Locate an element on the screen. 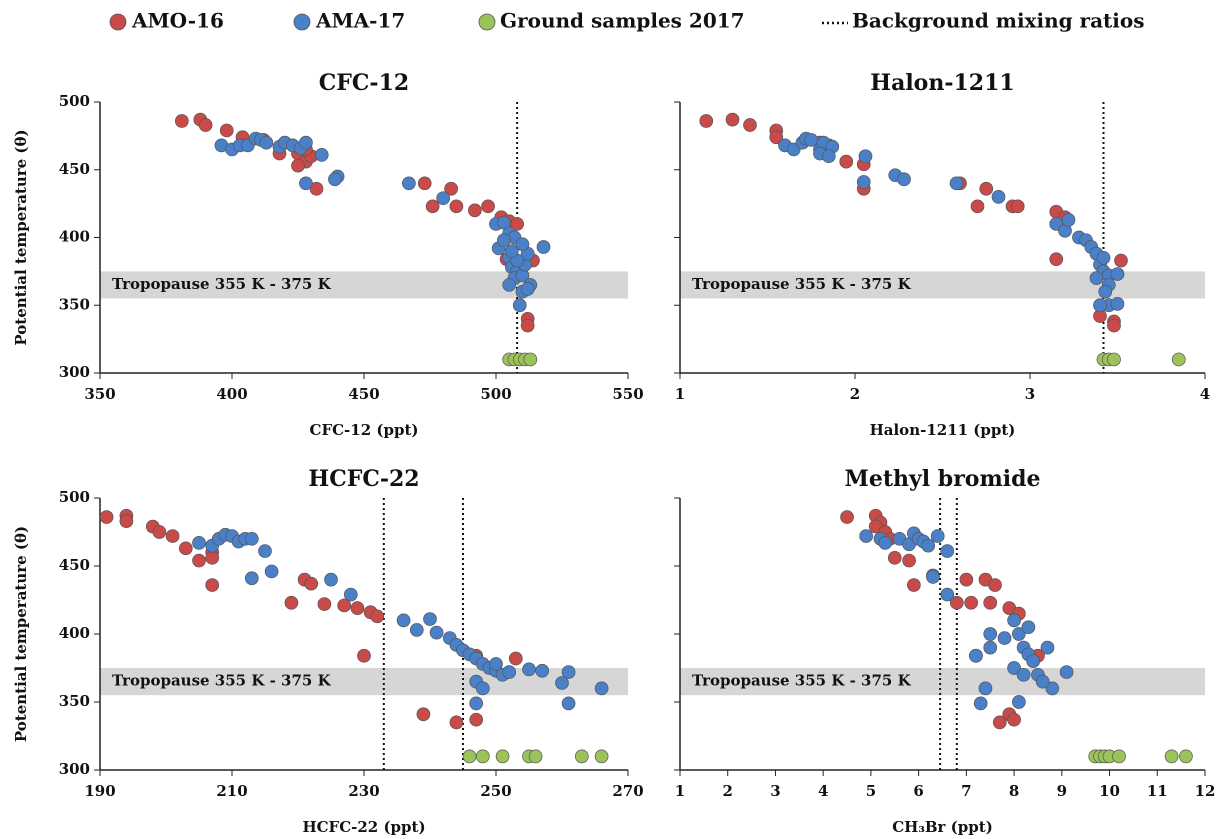 This screenshot has width=1220, height=839. x-tick-label: 6 is located at coordinates (918, 791).